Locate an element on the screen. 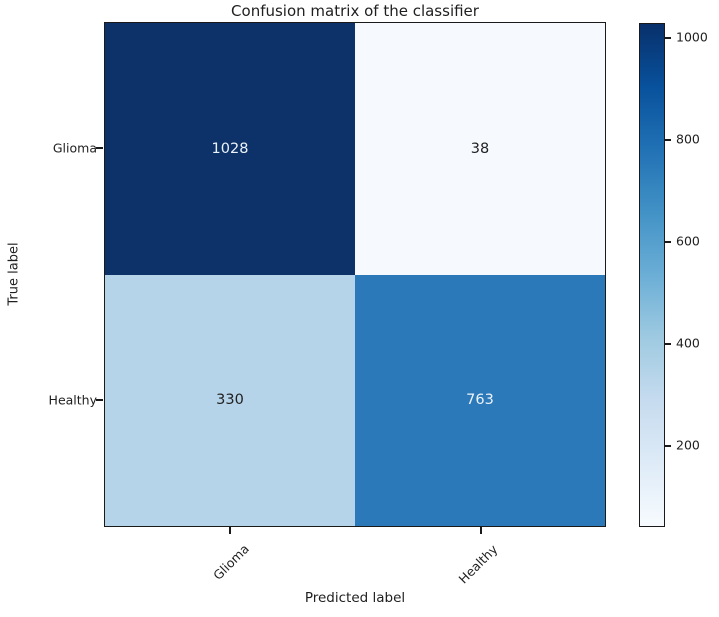 The image size is (719, 617). matrix-cell-true-glioma-pred-glioma: 1028 is located at coordinates (230, 149).